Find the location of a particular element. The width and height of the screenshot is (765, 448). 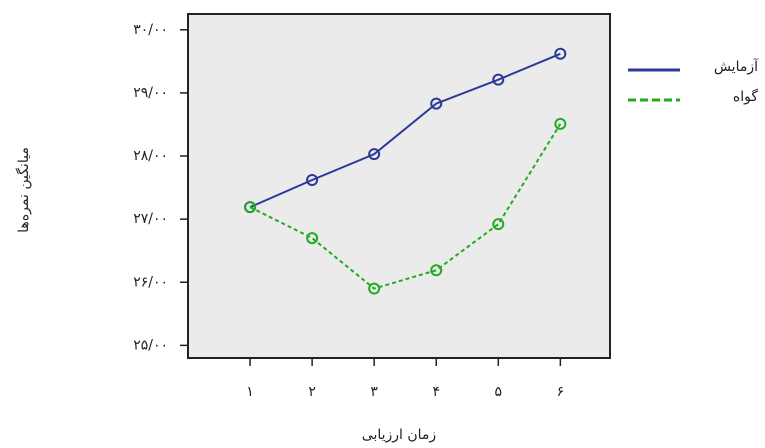

y-axis-label: میانگین نمره‌ها is located at coordinates (23, 190).